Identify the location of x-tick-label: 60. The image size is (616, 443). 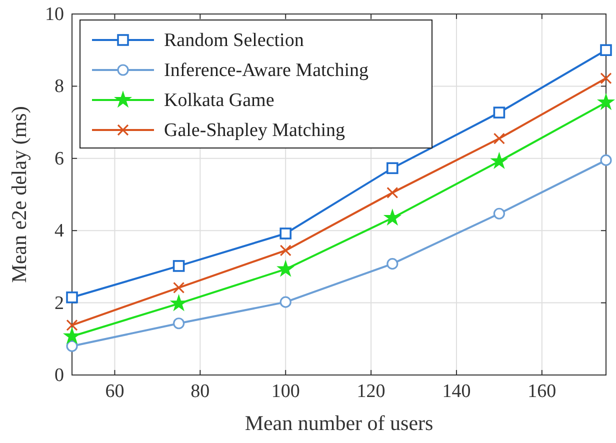
(114, 391).